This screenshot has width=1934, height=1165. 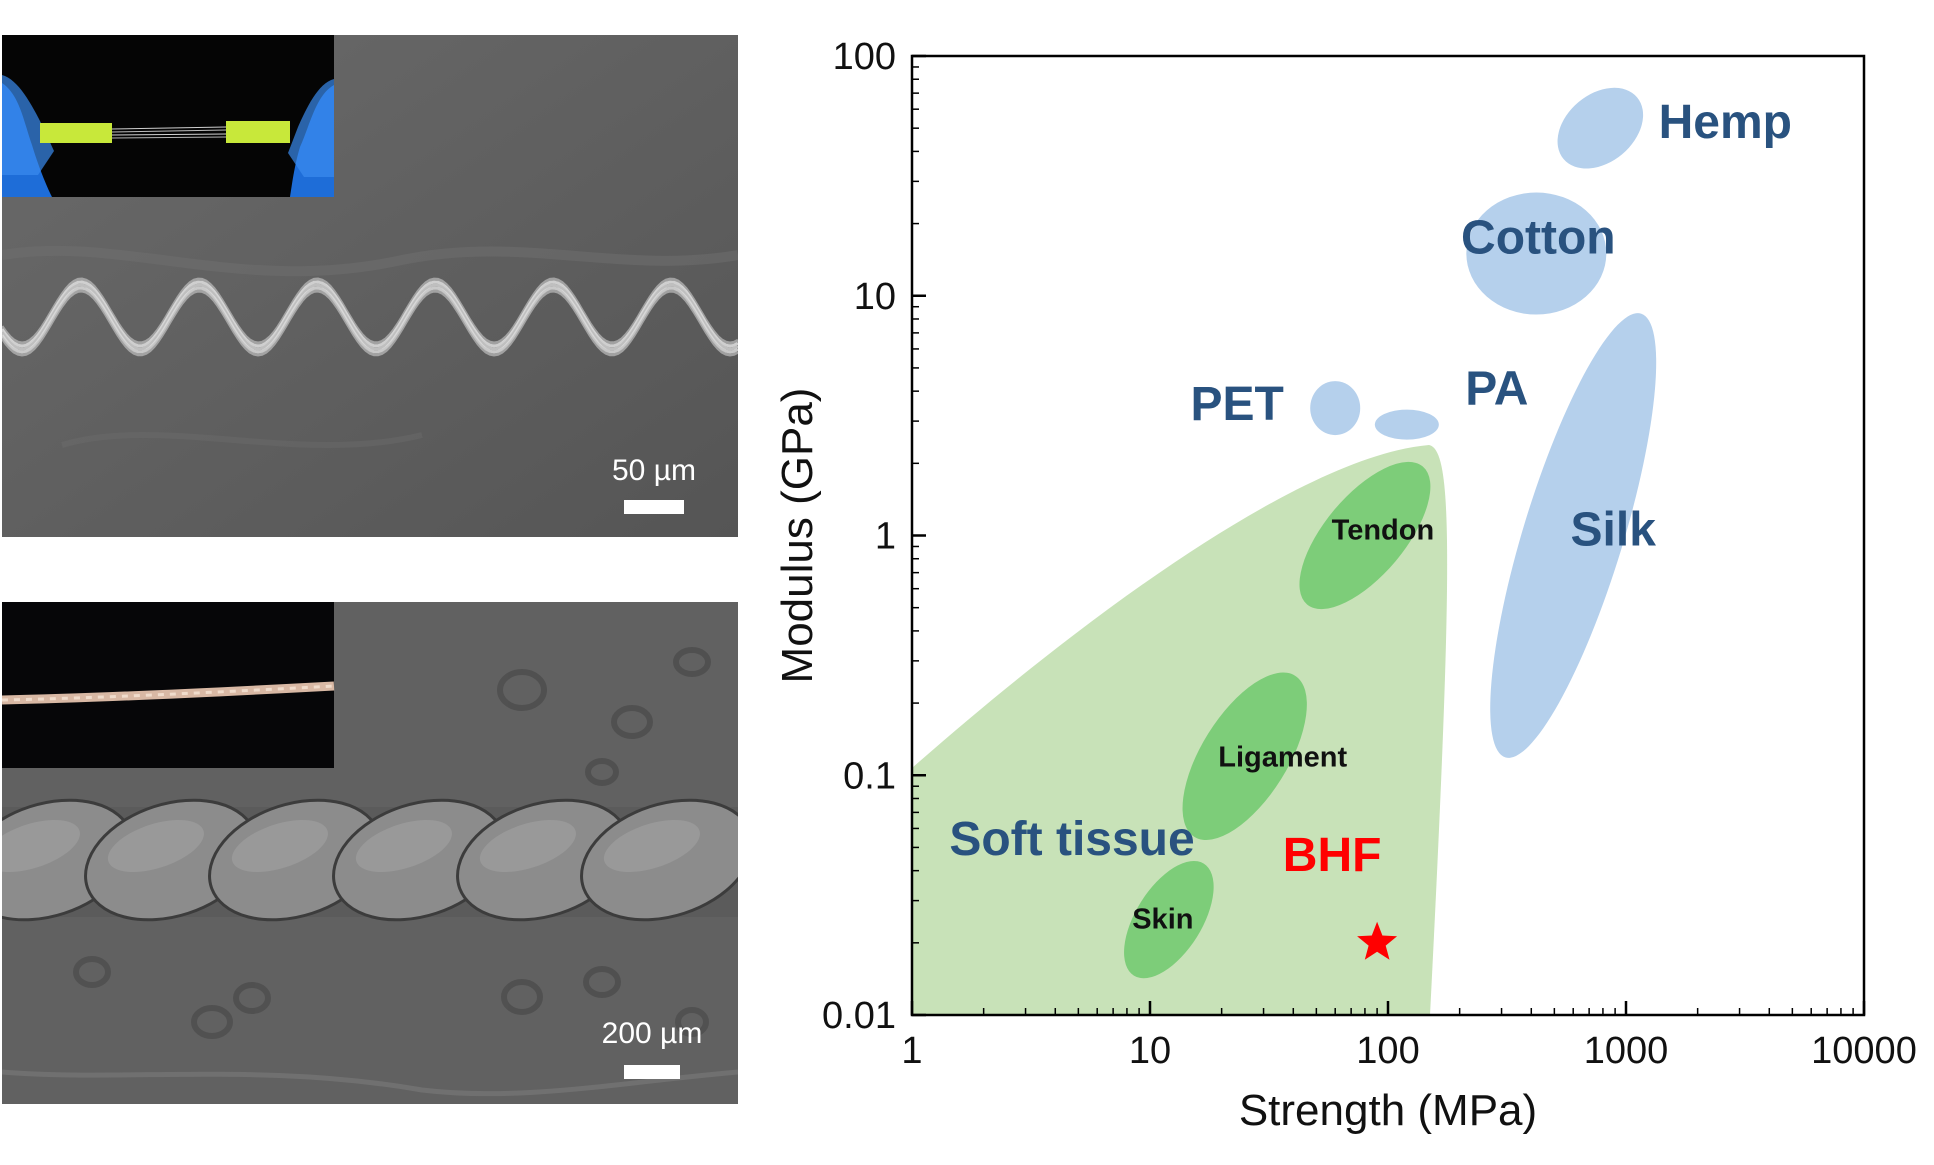 What do you see at coordinates (1406, 424) in the screenshot?
I see `region-pa` at bounding box center [1406, 424].